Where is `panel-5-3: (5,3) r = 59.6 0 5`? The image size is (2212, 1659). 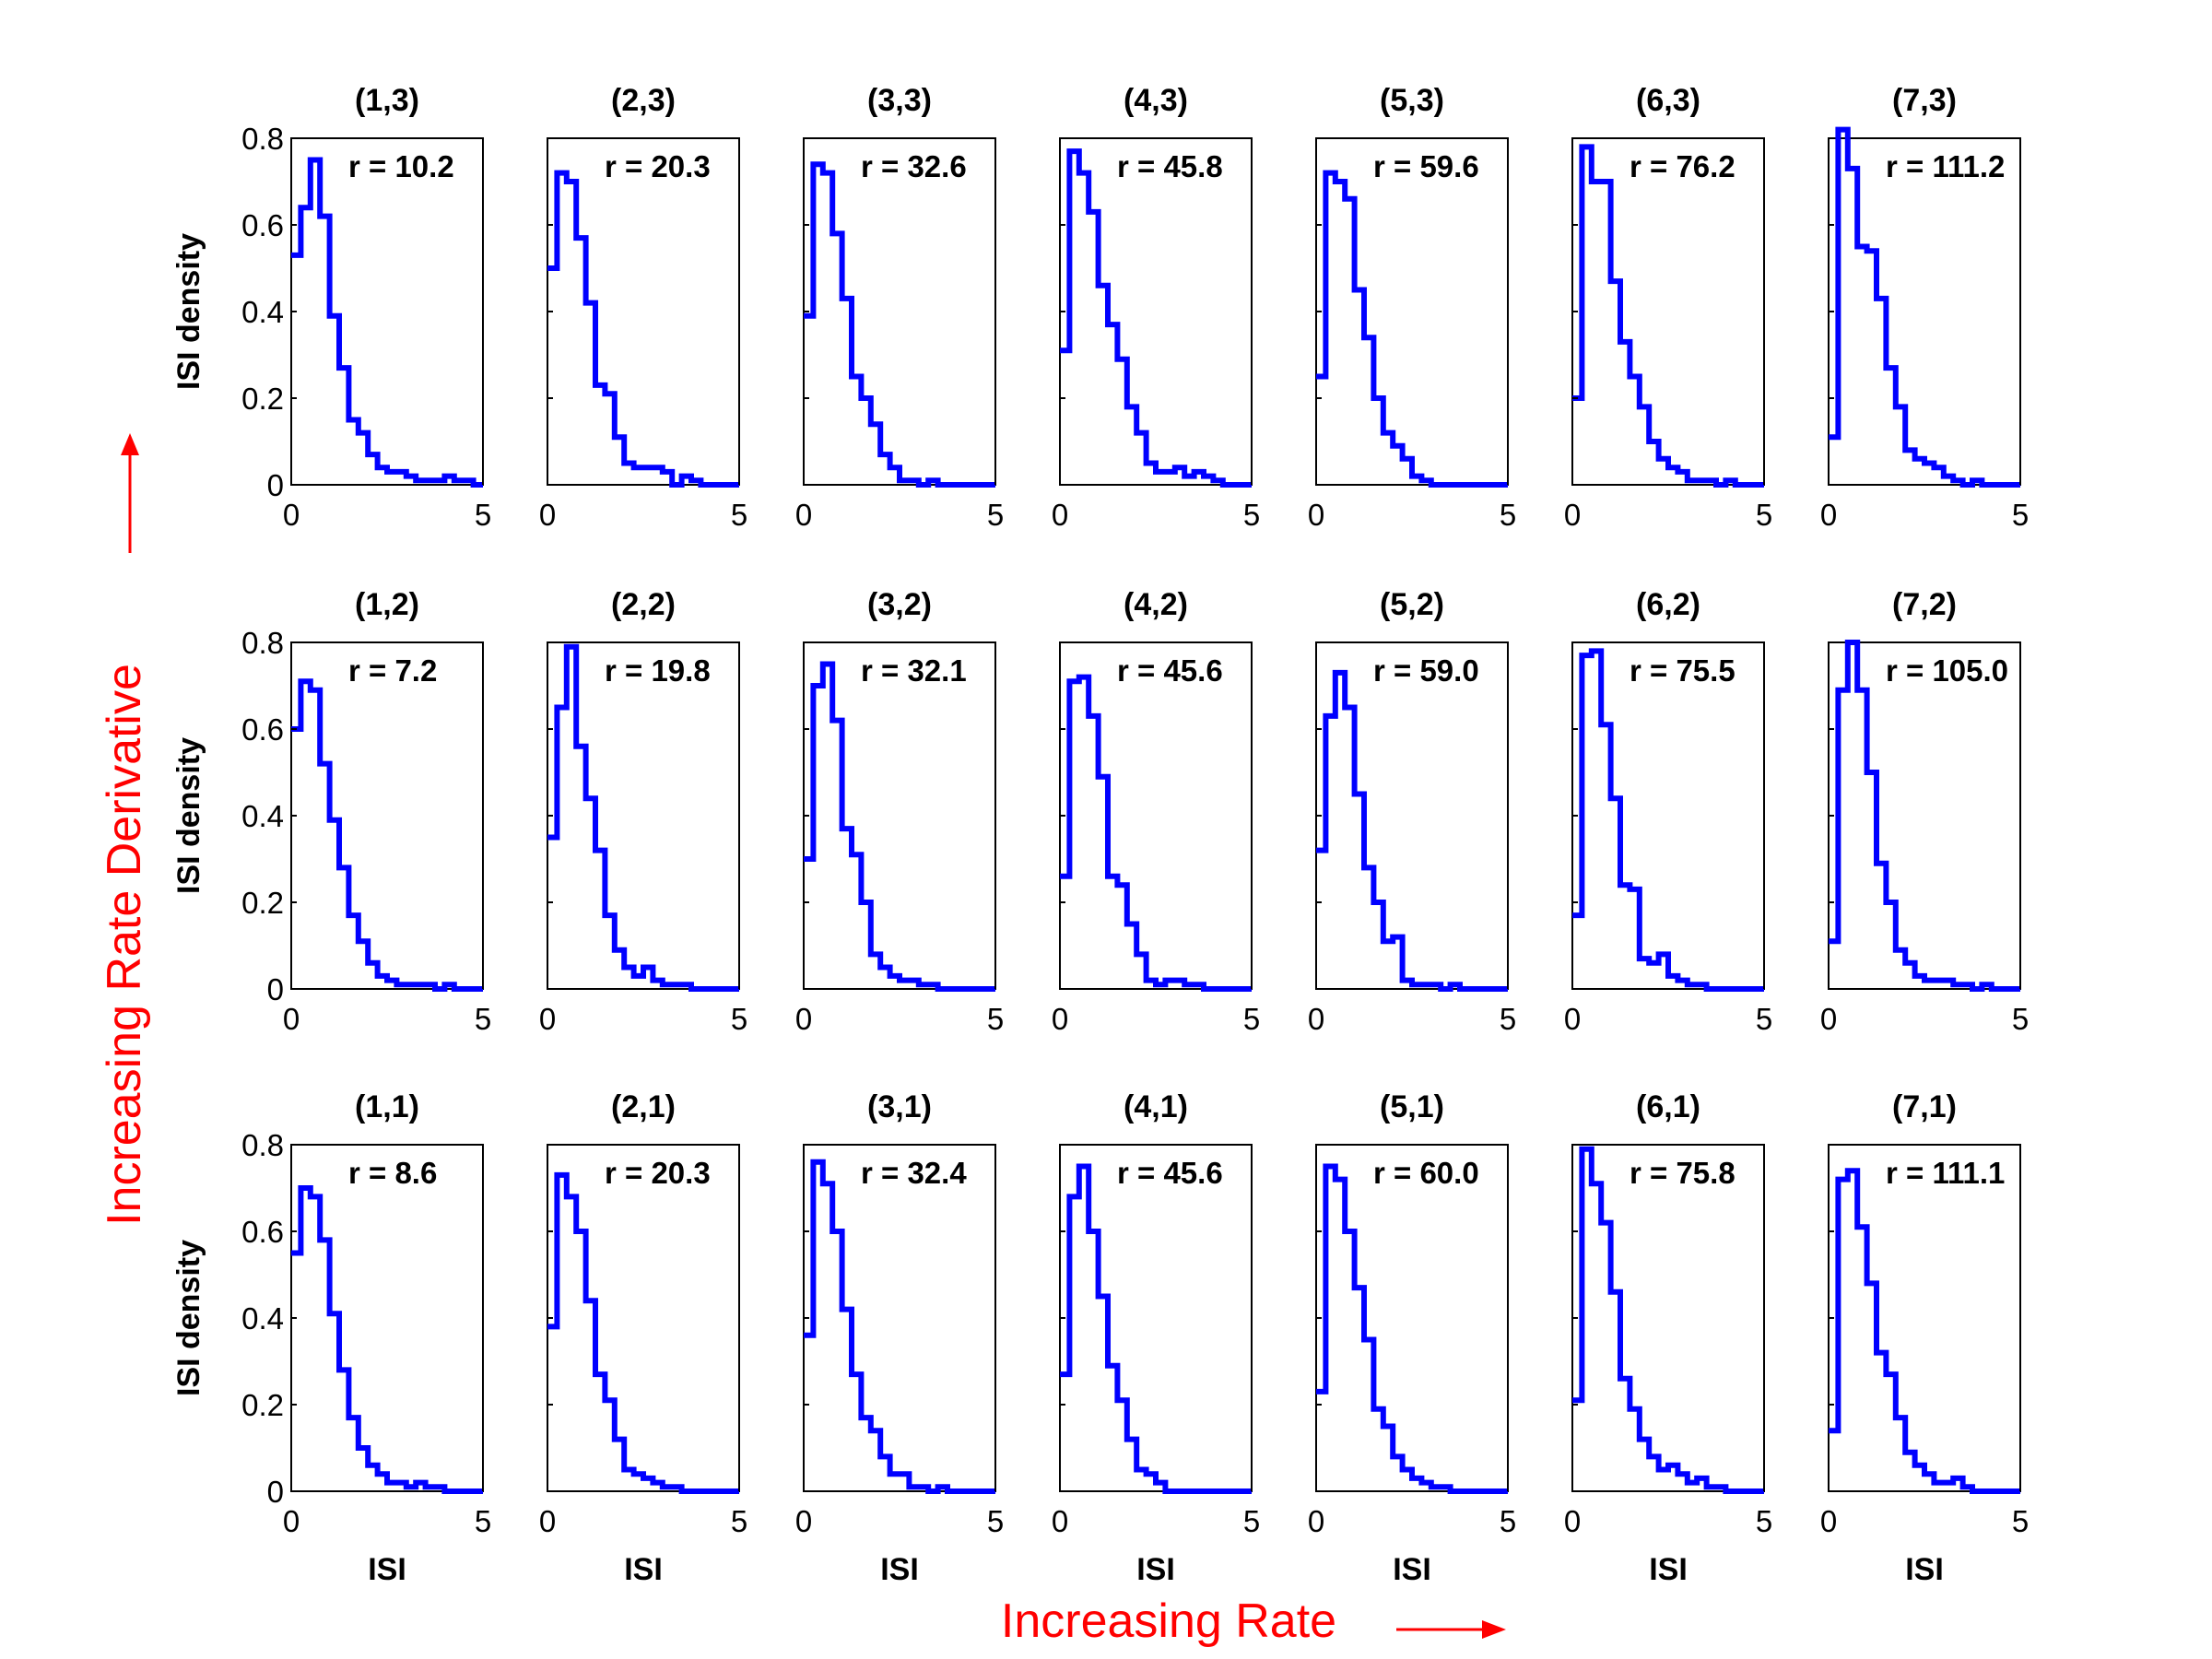
panel-5-3: (5,3) r = 59.6 0 5 is located at coordinates (1412, 307).